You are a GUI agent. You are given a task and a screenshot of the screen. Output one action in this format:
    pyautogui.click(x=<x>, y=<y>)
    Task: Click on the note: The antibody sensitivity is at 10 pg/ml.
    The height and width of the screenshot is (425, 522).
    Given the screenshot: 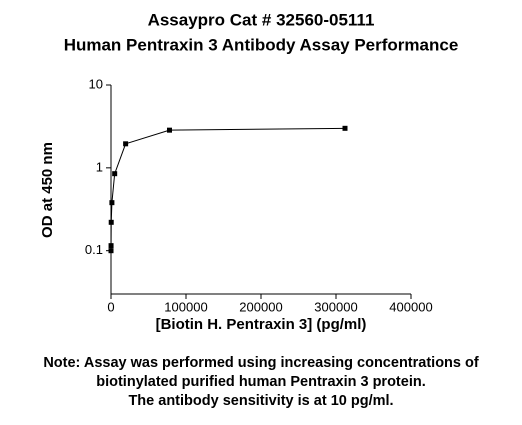 What is the action you would take?
    pyautogui.click(x=260, y=401)
    